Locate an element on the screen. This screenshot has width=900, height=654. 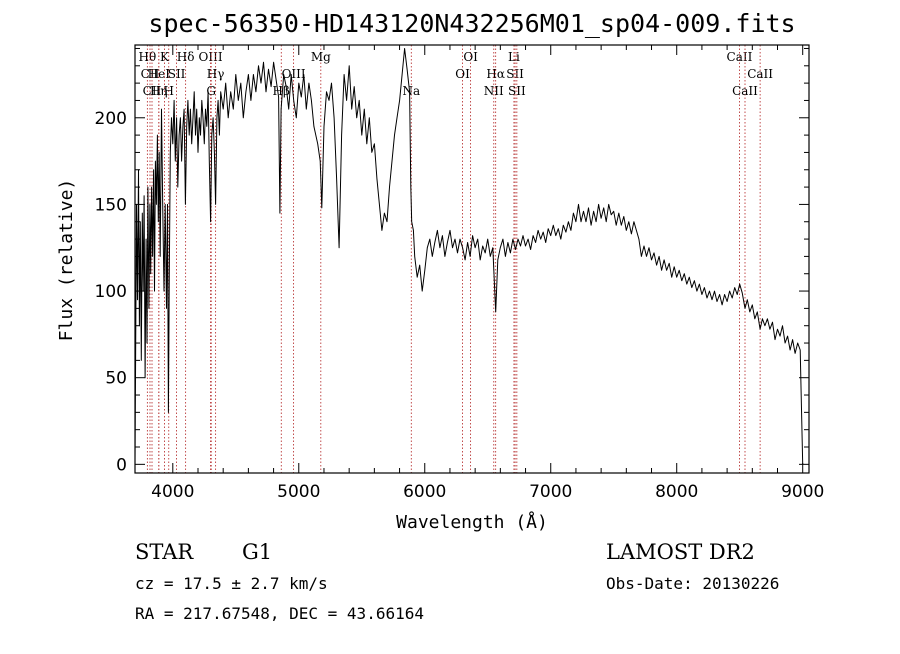
x-tick-label: 4000 is located at coordinates (172, 492).